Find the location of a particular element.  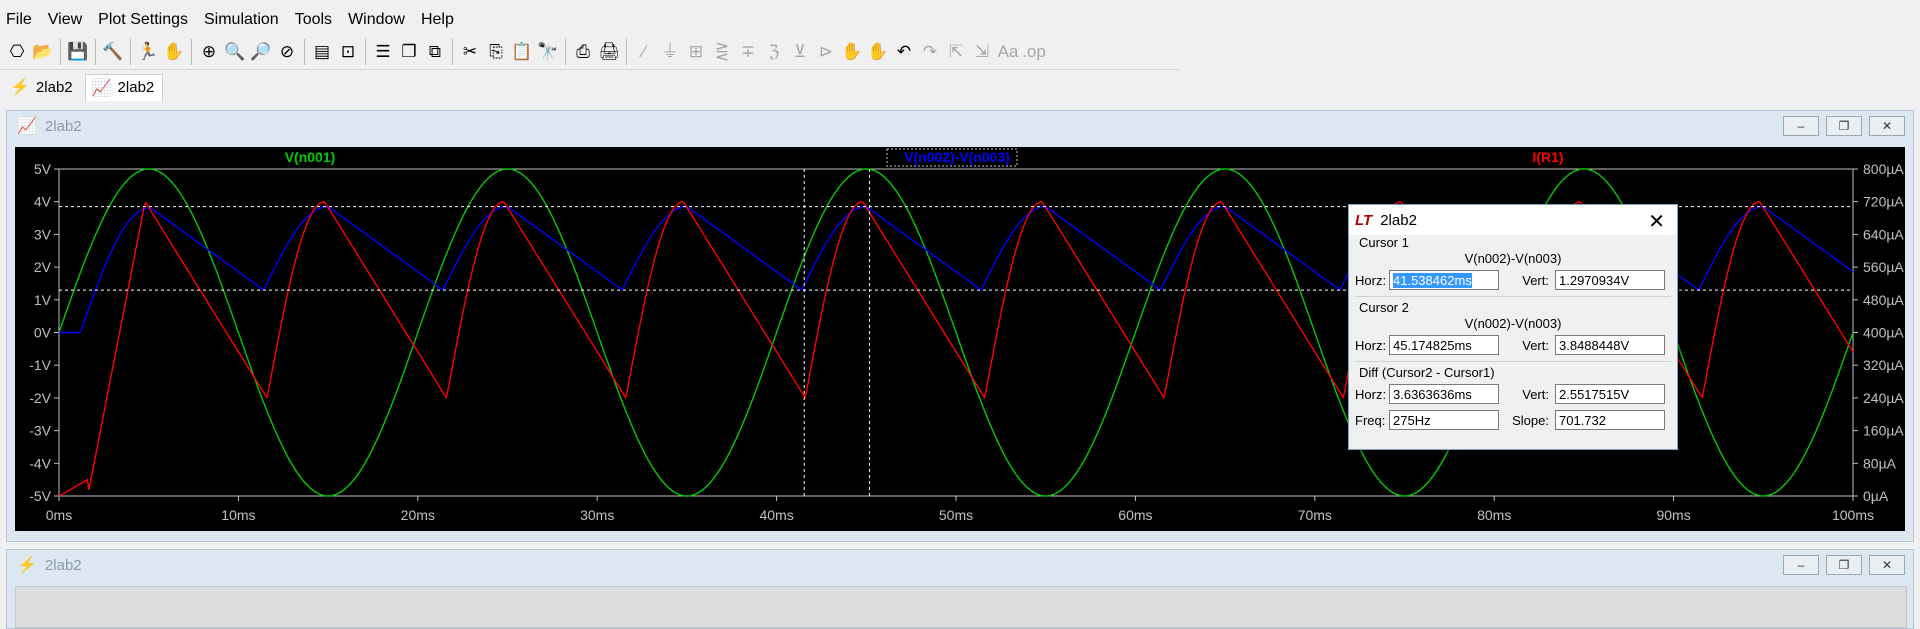

control-panel-icon: 🔨 is located at coordinates (113, 51).